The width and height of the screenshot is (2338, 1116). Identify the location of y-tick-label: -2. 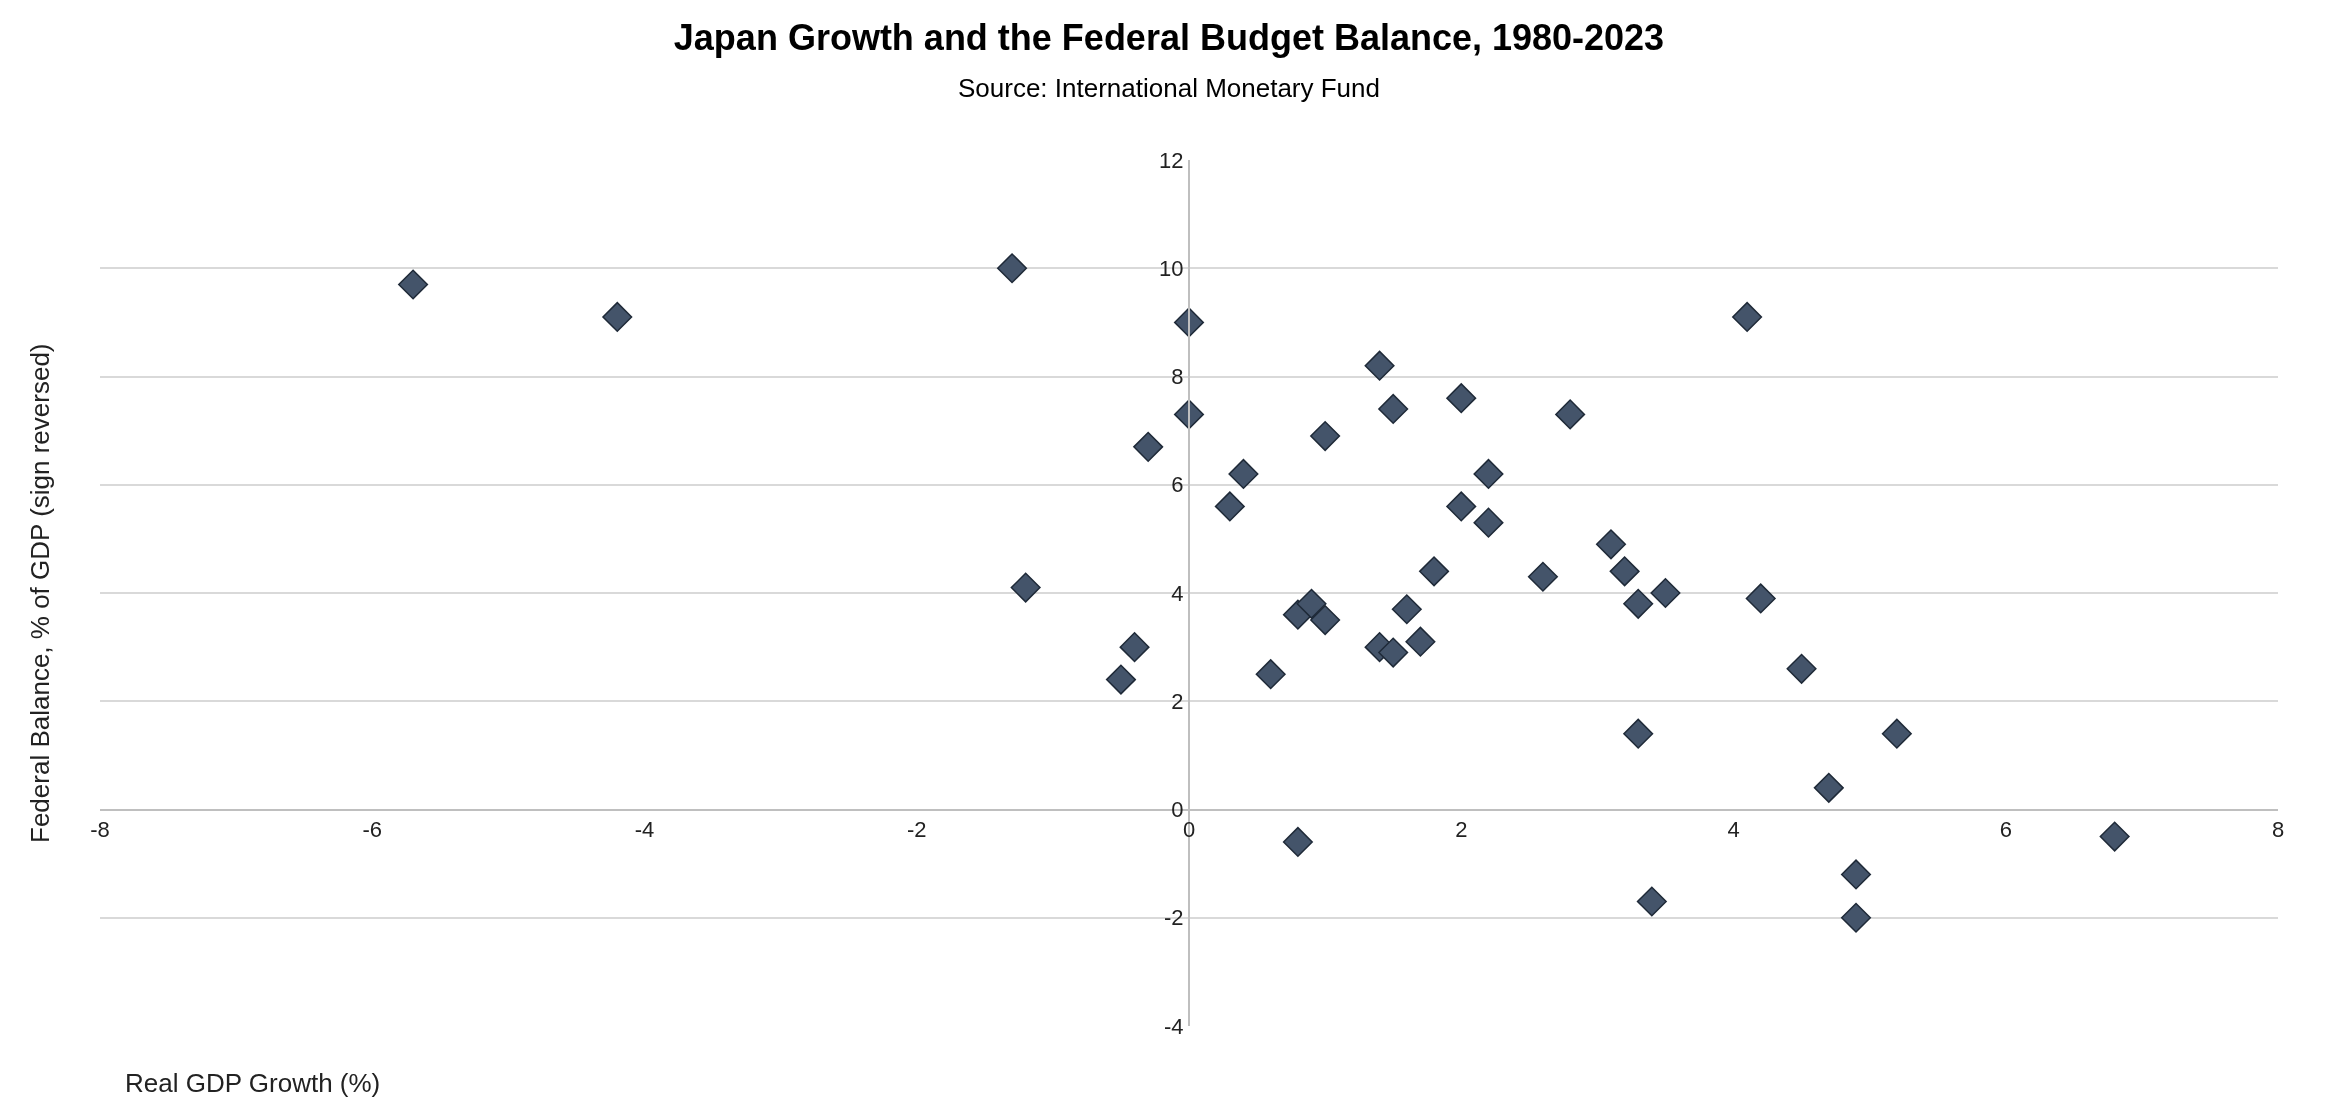
(1174, 918).